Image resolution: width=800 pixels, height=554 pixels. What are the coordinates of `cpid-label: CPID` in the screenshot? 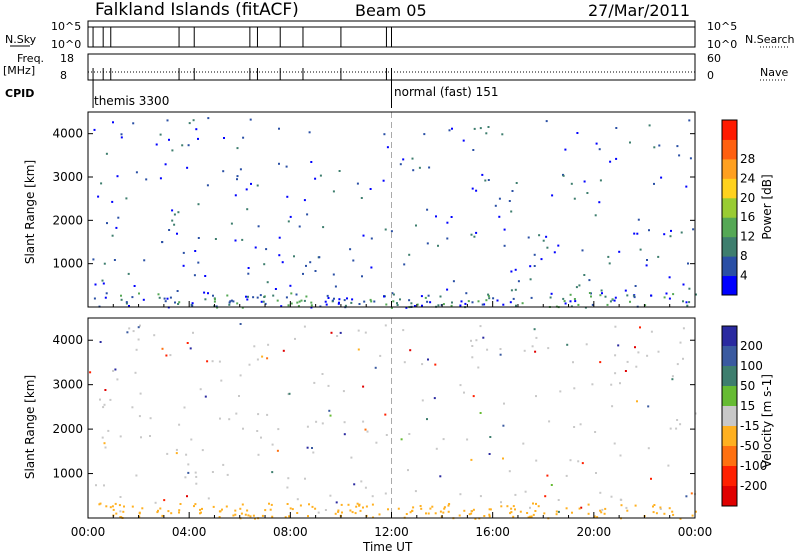 It's located at (20, 93).